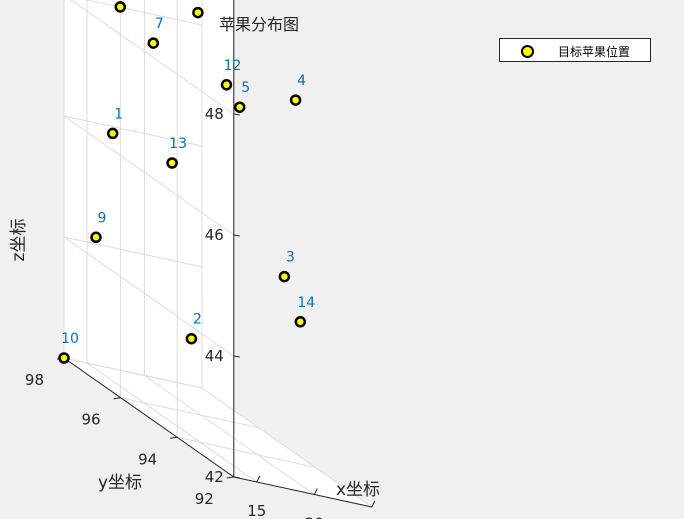 The width and height of the screenshot is (684, 519). What do you see at coordinates (159, 24) in the screenshot?
I see `point-label-7: 7` at bounding box center [159, 24].